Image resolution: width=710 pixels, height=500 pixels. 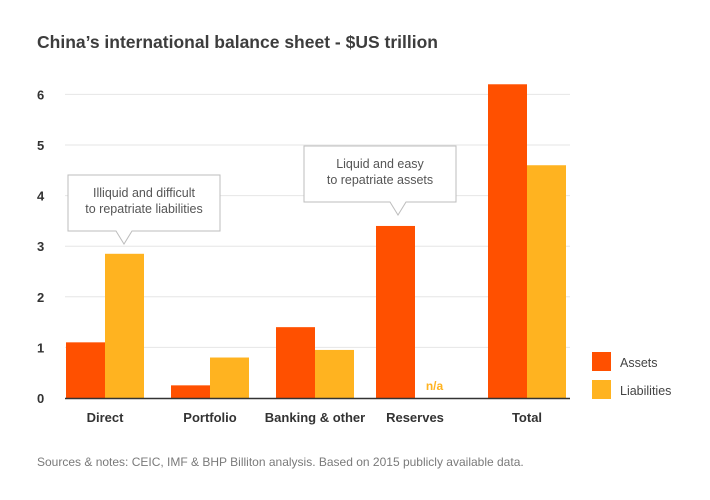 I want to click on y-tick-label-2: 2, so click(x=40, y=297).